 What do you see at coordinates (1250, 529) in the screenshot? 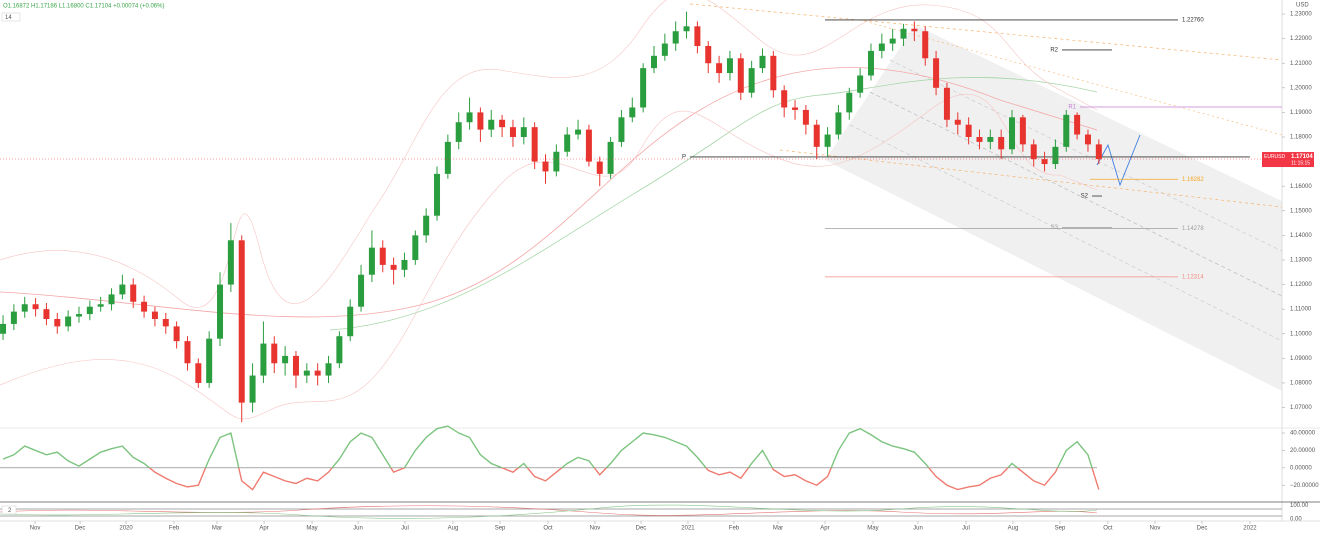
I see `x-tick-label: 2022` at bounding box center [1250, 529].